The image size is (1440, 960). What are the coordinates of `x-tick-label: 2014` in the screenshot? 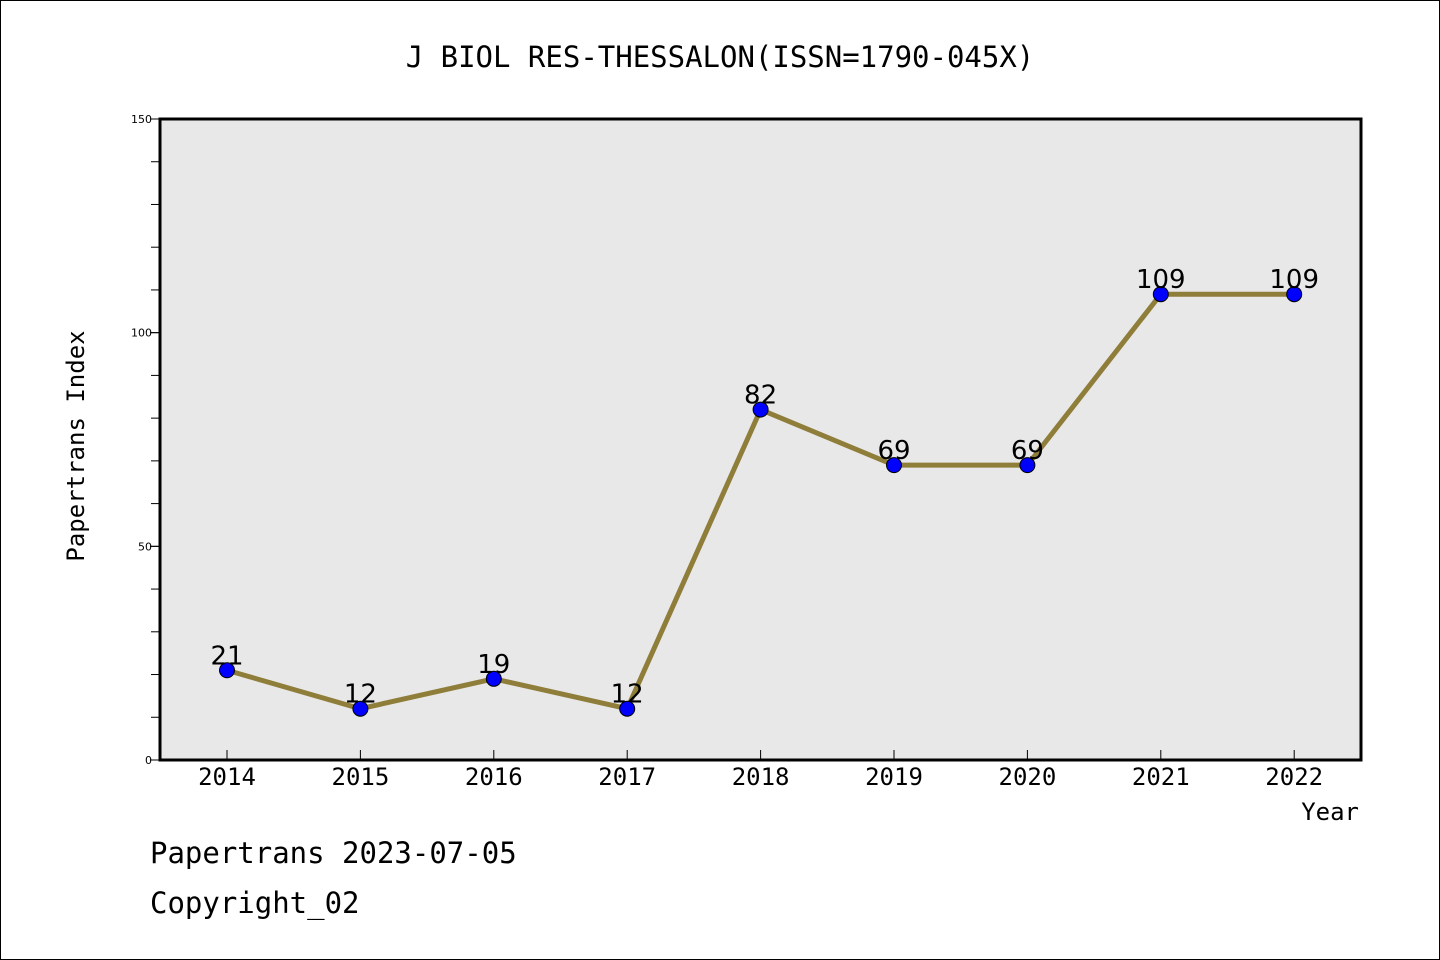 It's located at (227, 777).